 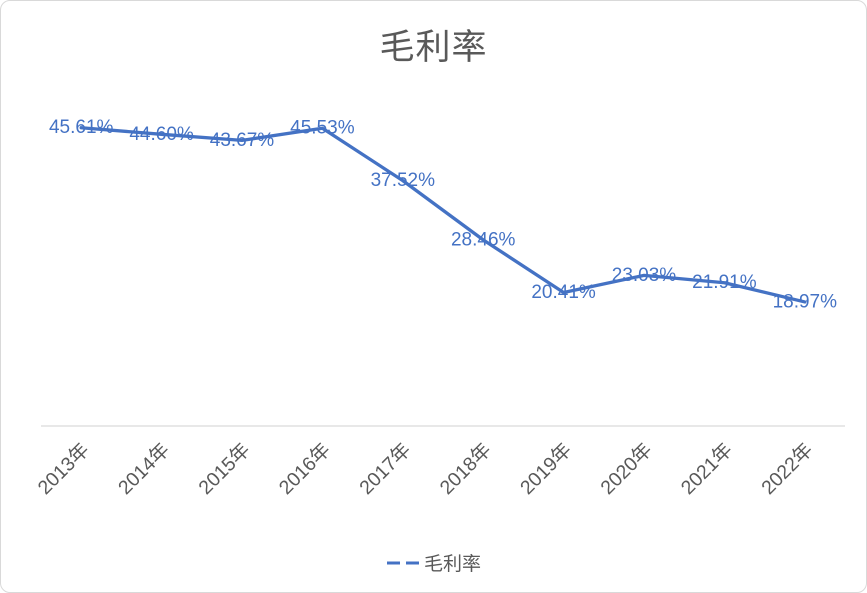 I want to click on legend-dashed-line-icon, so click(x=402, y=562).